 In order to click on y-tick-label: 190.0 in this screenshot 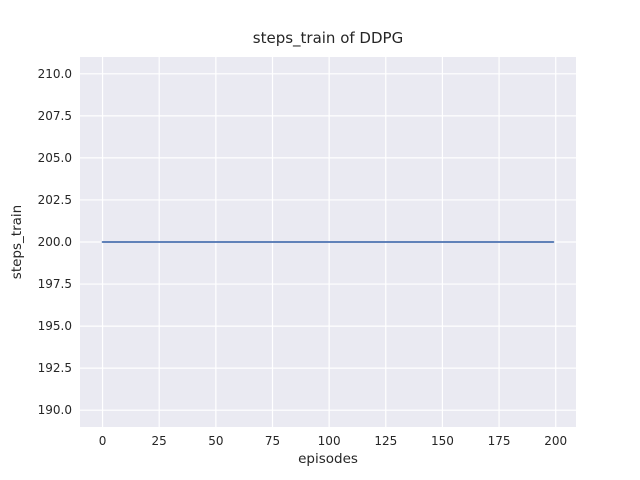, I will do `click(54, 410)`.